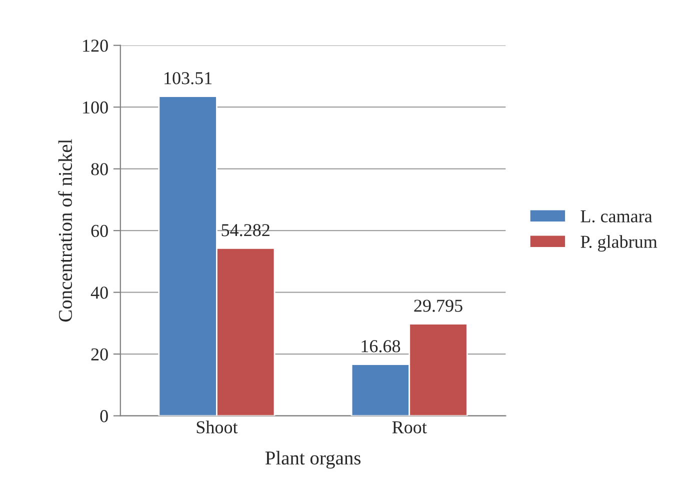 The height and width of the screenshot is (504, 688). What do you see at coordinates (246, 230) in the screenshot?
I see `data-label: 54.282` at bounding box center [246, 230].